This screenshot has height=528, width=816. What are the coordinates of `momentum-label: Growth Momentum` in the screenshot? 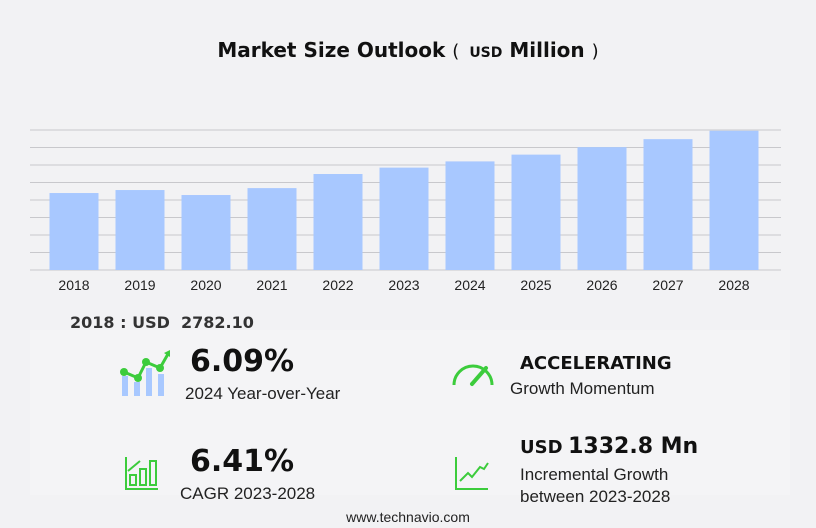 It's located at (582, 388).